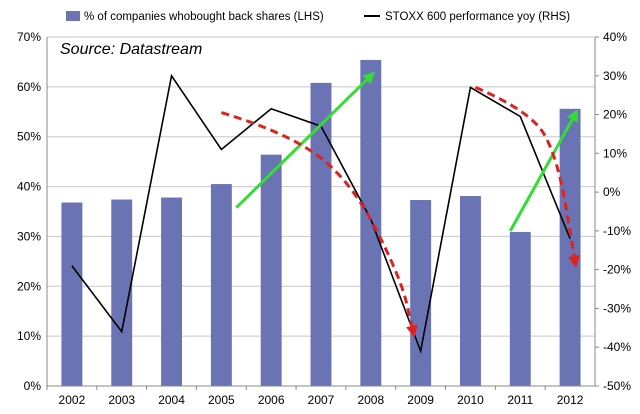 The height and width of the screenshot is (414, 640). Describe the element at coordinates (72, 294) in the screenshot. I see `bar-2002` at that location.